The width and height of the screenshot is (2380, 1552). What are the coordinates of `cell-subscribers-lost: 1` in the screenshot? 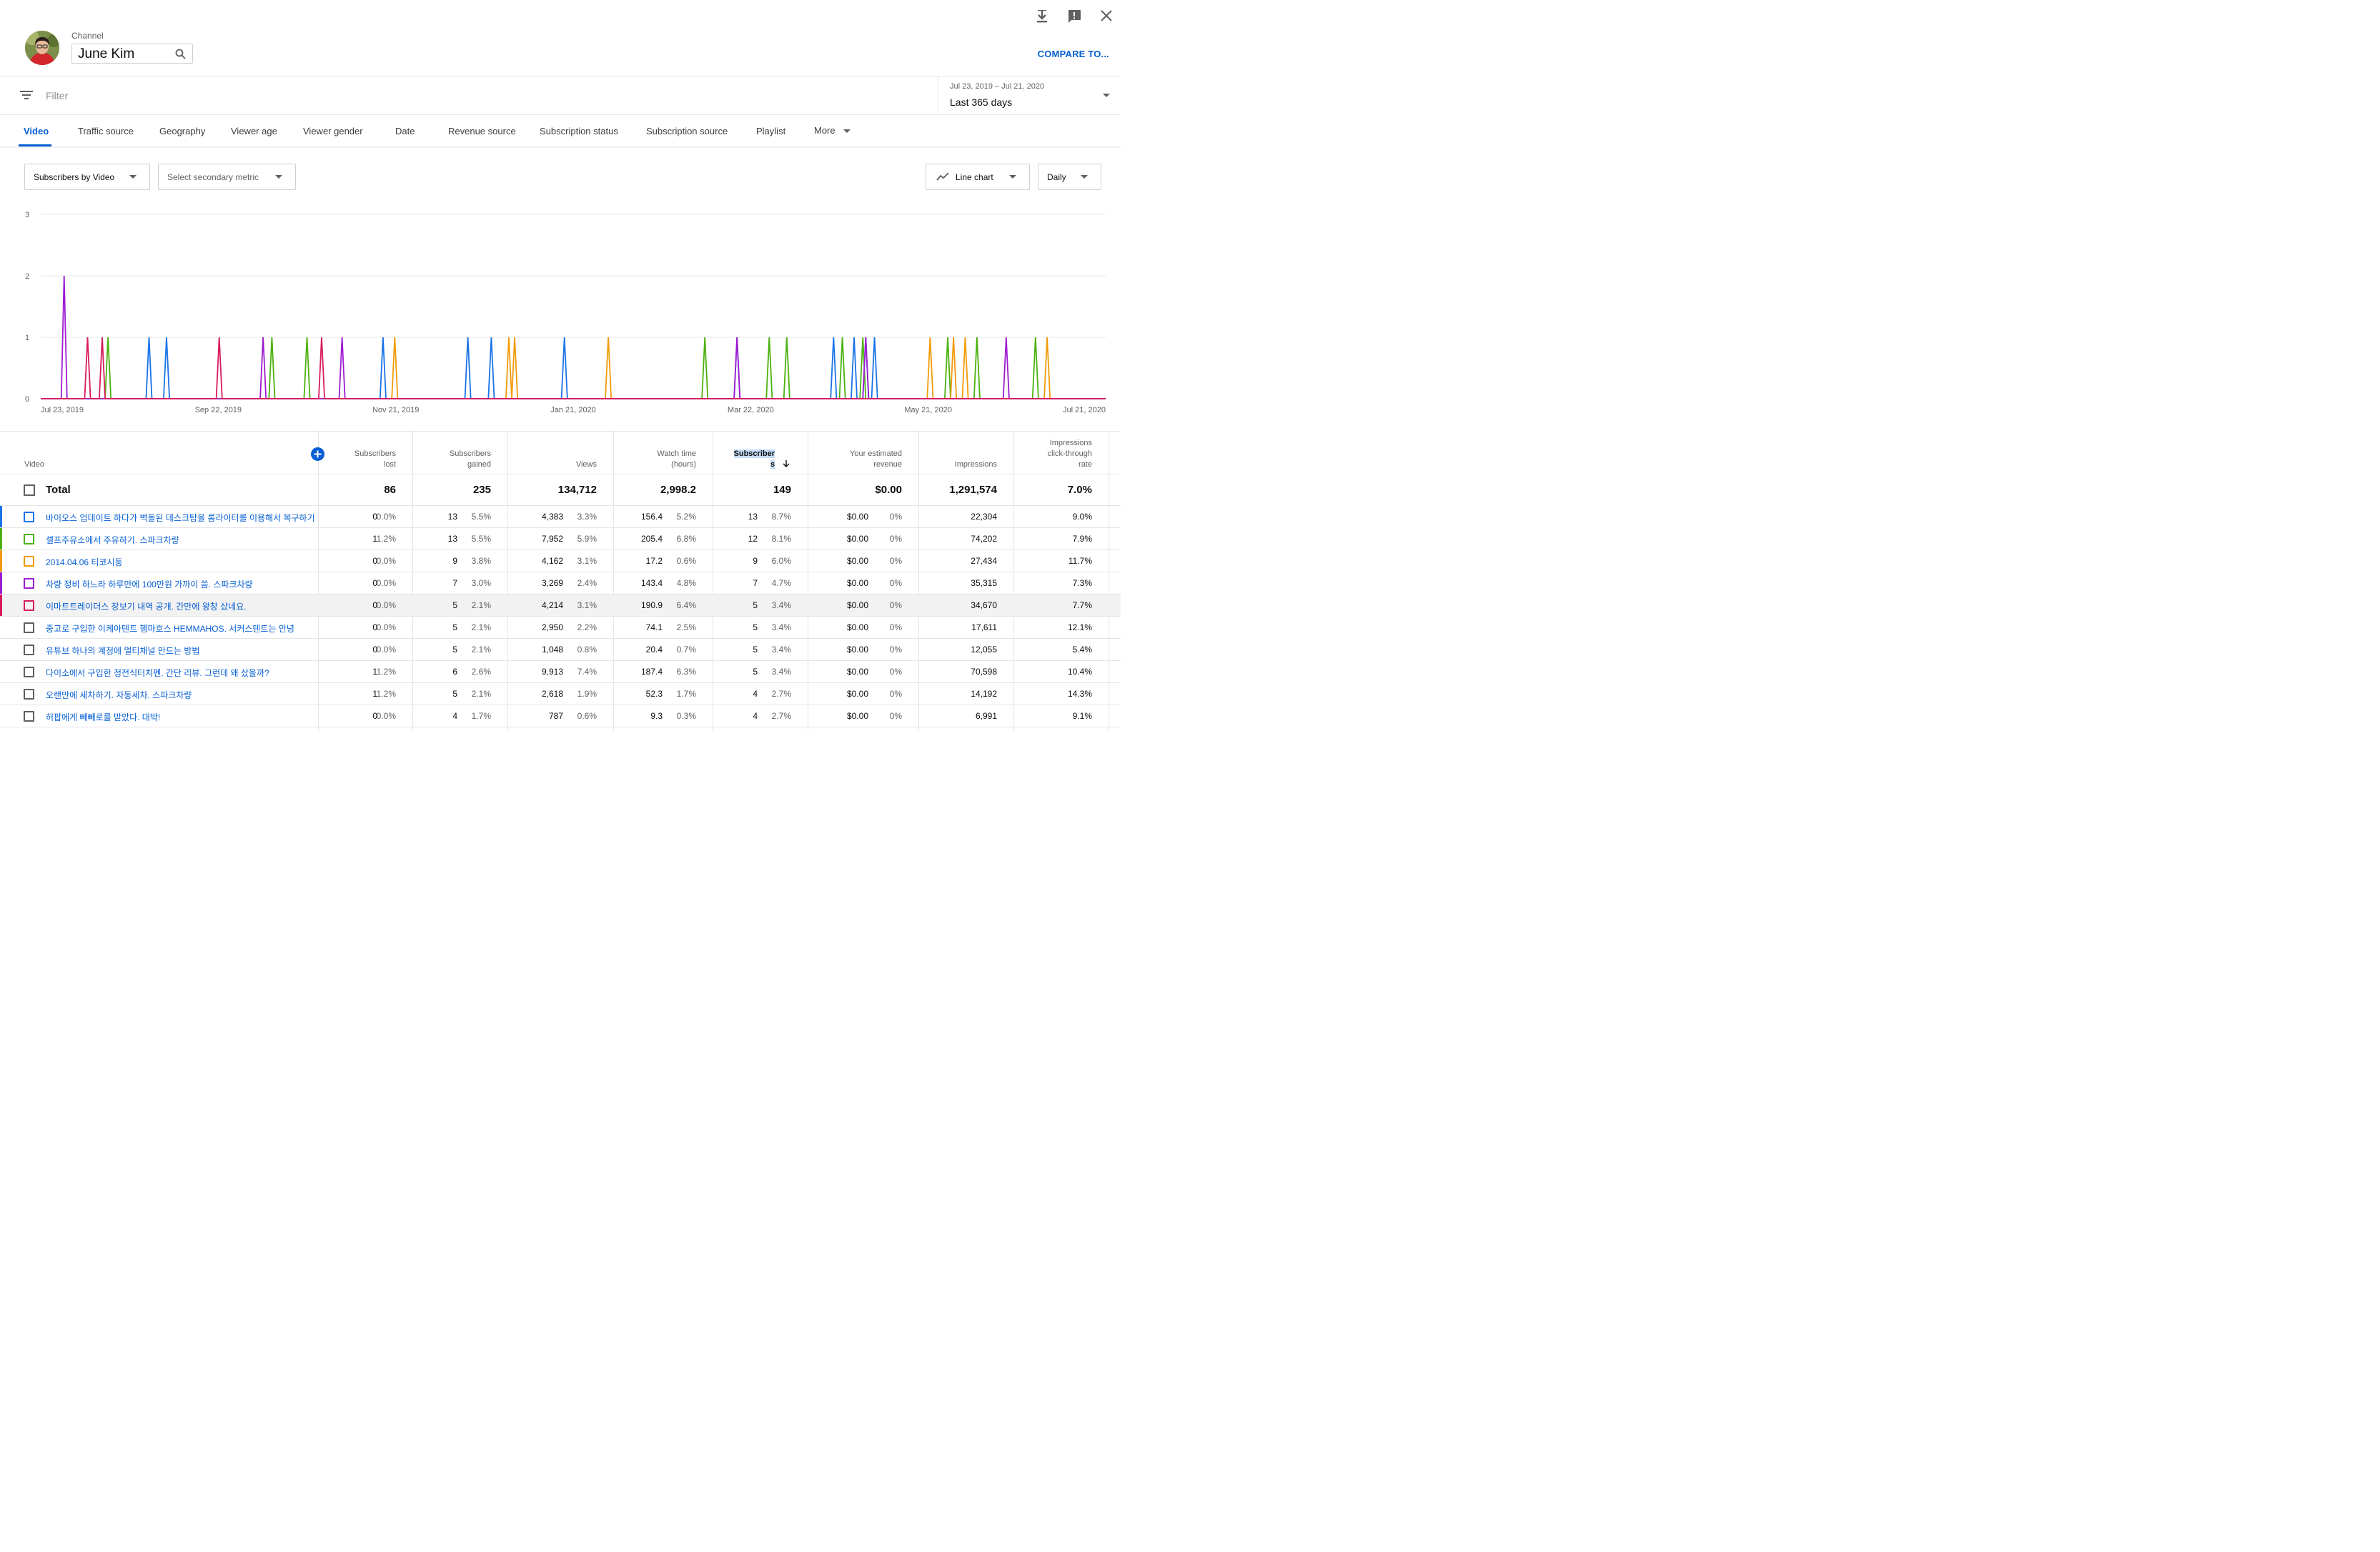 It's located at (374, 539).